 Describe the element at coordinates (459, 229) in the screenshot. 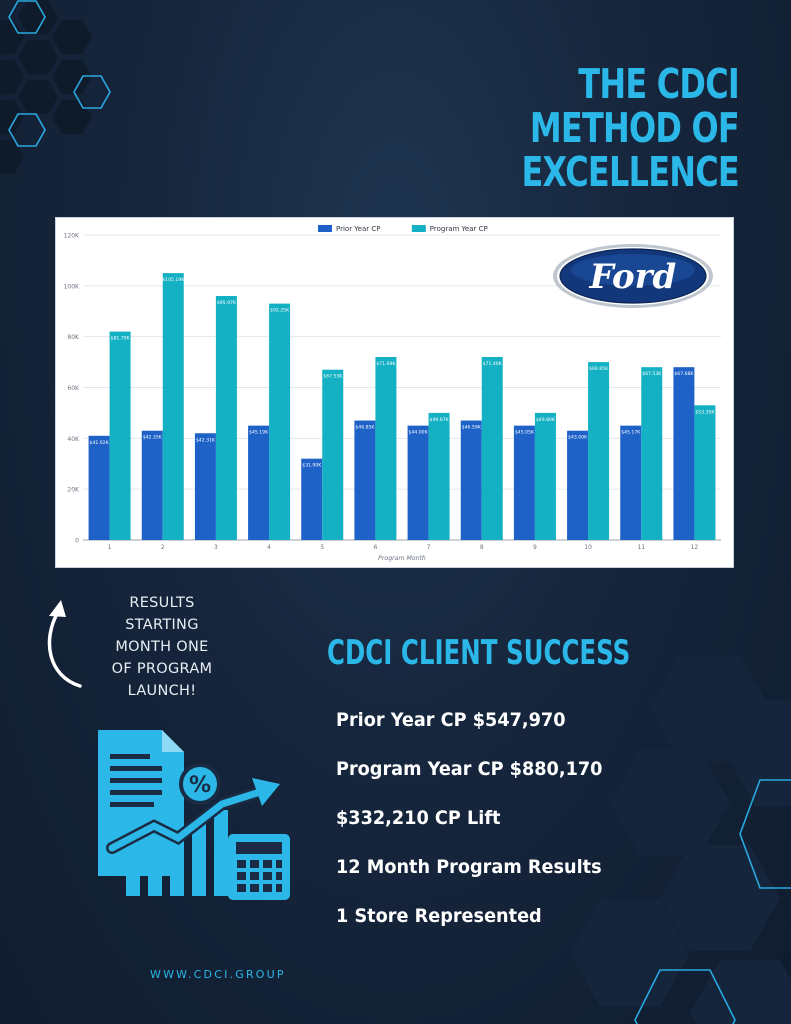

I see `legend-label: Program Year CP` at that location.